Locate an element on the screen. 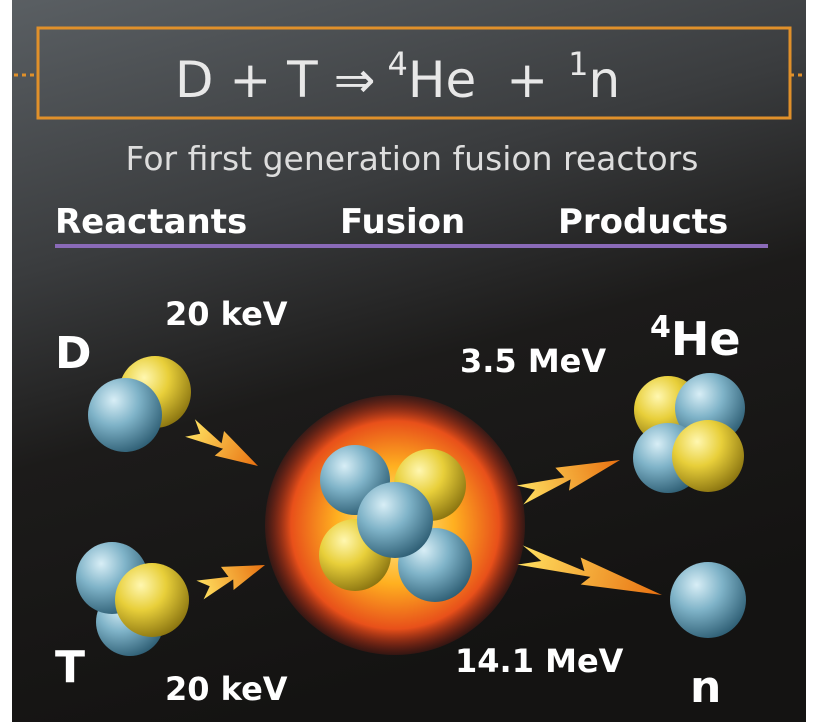  product-mass: 4 is located at coordinates (660, 327).